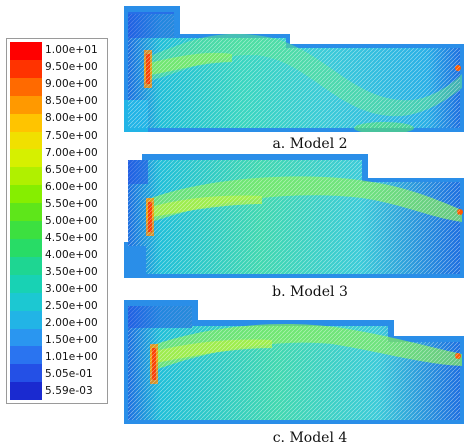  What do you see at coordinates (71, 203) in the screenshot?
I see `colorbar-label: 5.50e+00` at bounding box center [71, 203].